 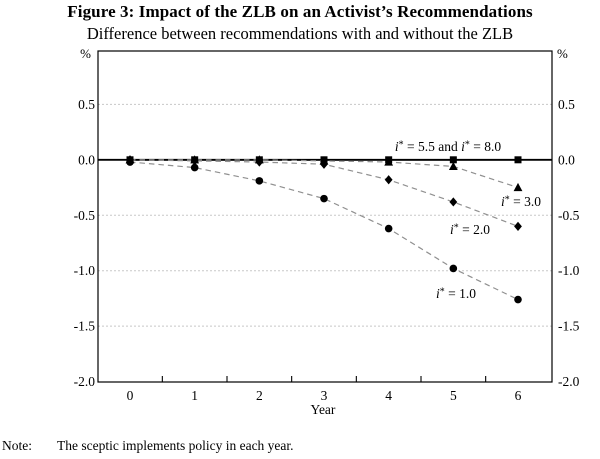 I want to click on y-axis-label-right: -0.5, so click(x=569, y=215).